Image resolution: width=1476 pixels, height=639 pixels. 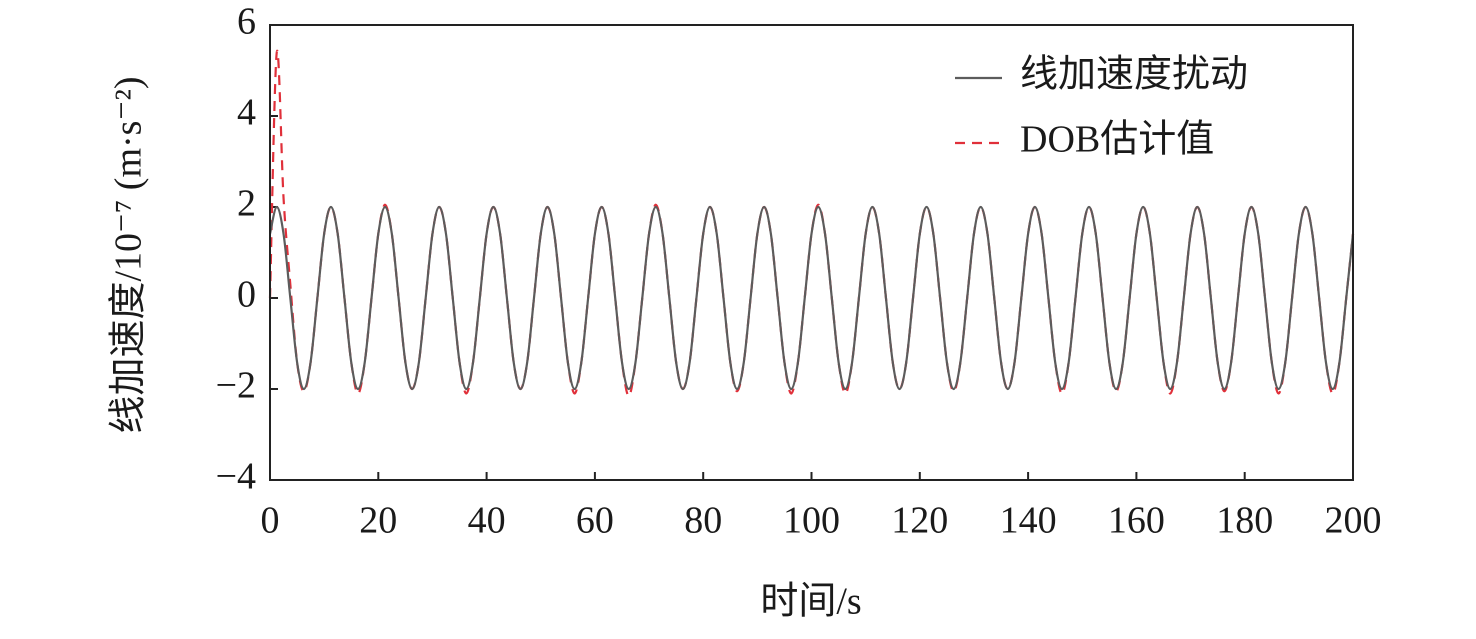 What do you see at coordinates (270, 521) in the screenshot?
I see `x-tick-label: 0` at bounding box center [270, 521].